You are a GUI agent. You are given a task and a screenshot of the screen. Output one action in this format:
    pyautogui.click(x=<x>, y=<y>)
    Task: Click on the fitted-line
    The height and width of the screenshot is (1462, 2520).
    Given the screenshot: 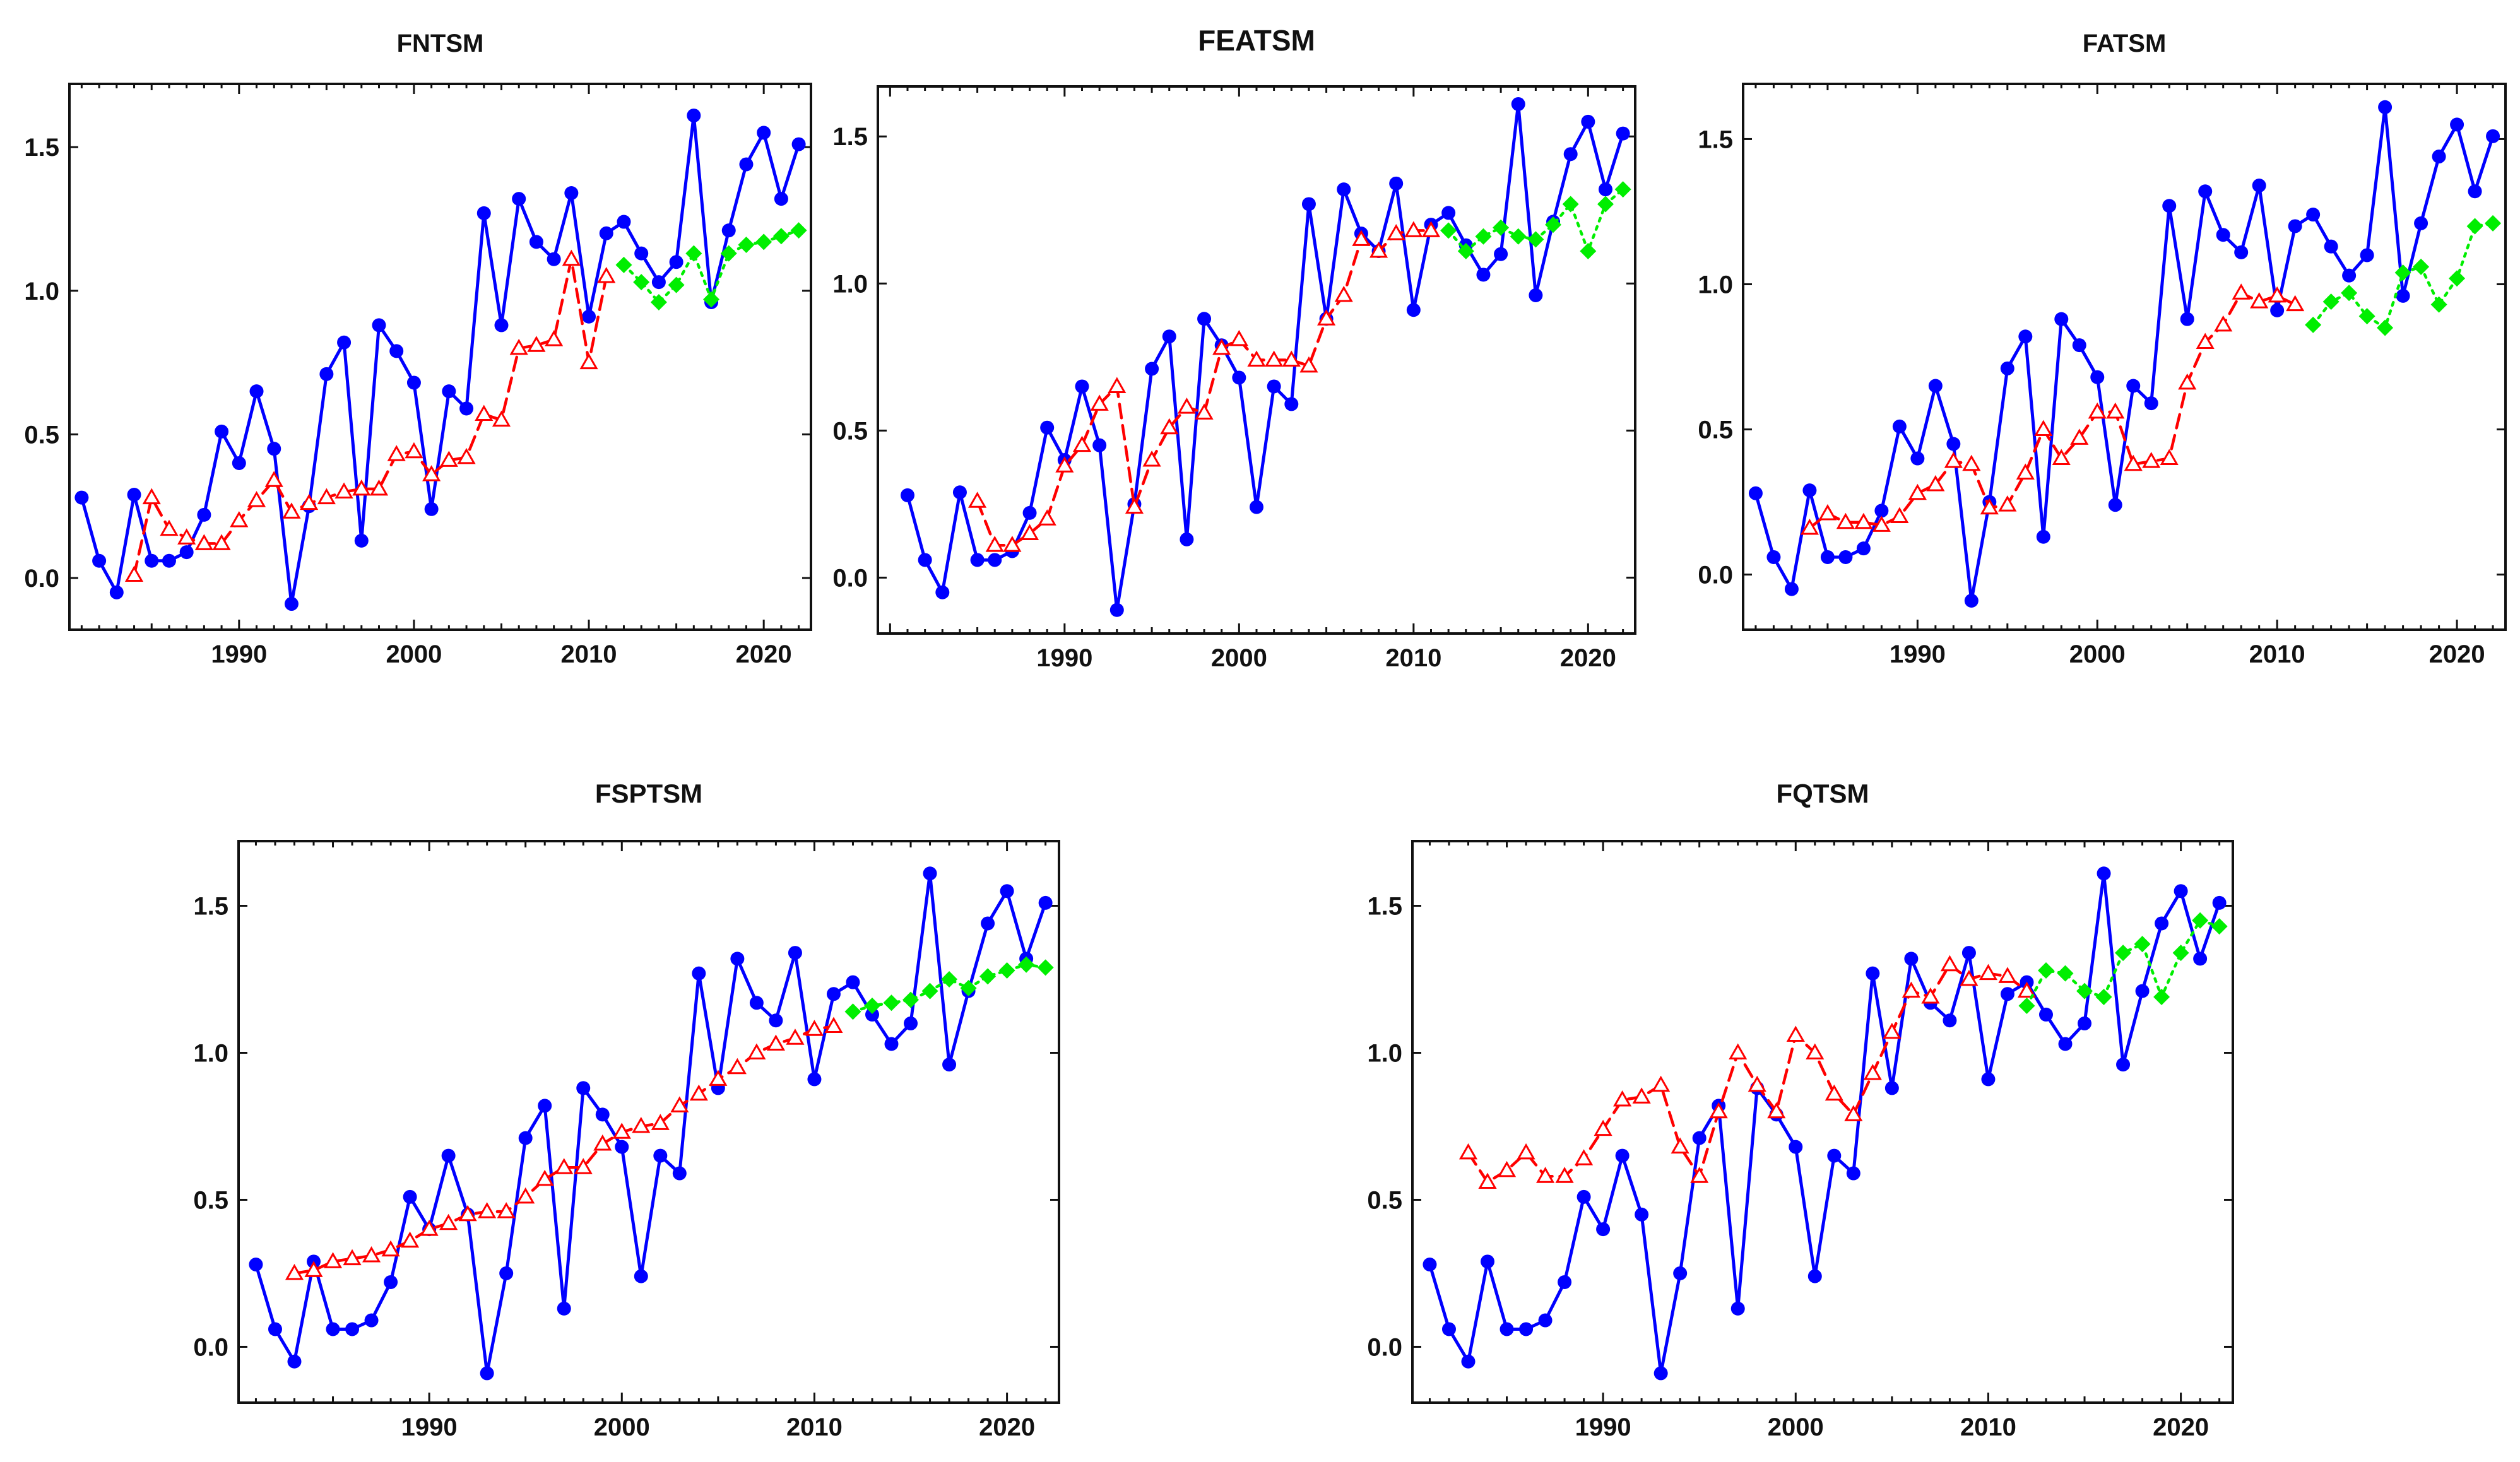 What is the action you would take?
    pyautogui.click(x=564, y=1150)
    